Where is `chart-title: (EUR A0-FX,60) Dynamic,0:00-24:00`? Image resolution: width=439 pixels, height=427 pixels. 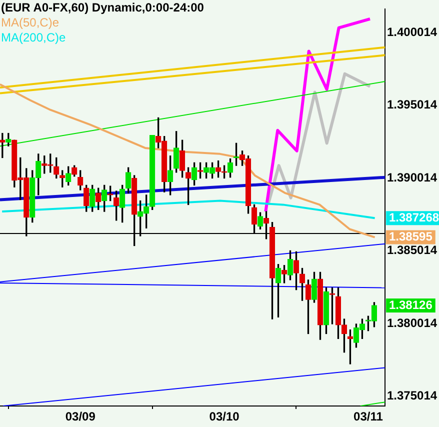 chart-title: (EUR A0-FX,60) Dynamic,0:00-24:00 is located at coordinates (102, 7).